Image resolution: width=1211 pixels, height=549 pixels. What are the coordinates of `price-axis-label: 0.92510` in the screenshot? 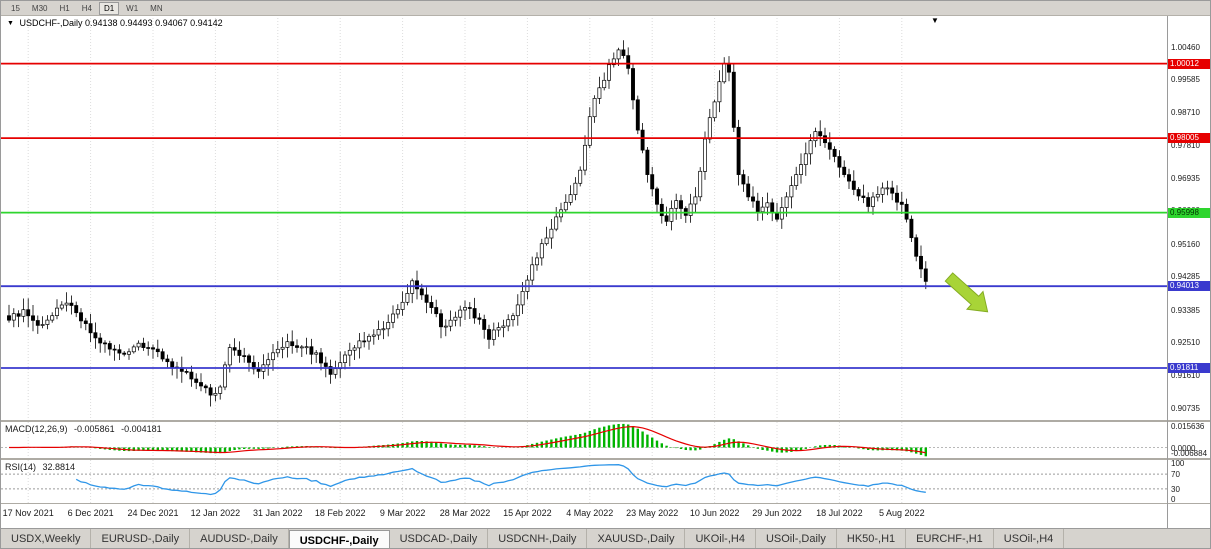 It's located at (1185, 343).